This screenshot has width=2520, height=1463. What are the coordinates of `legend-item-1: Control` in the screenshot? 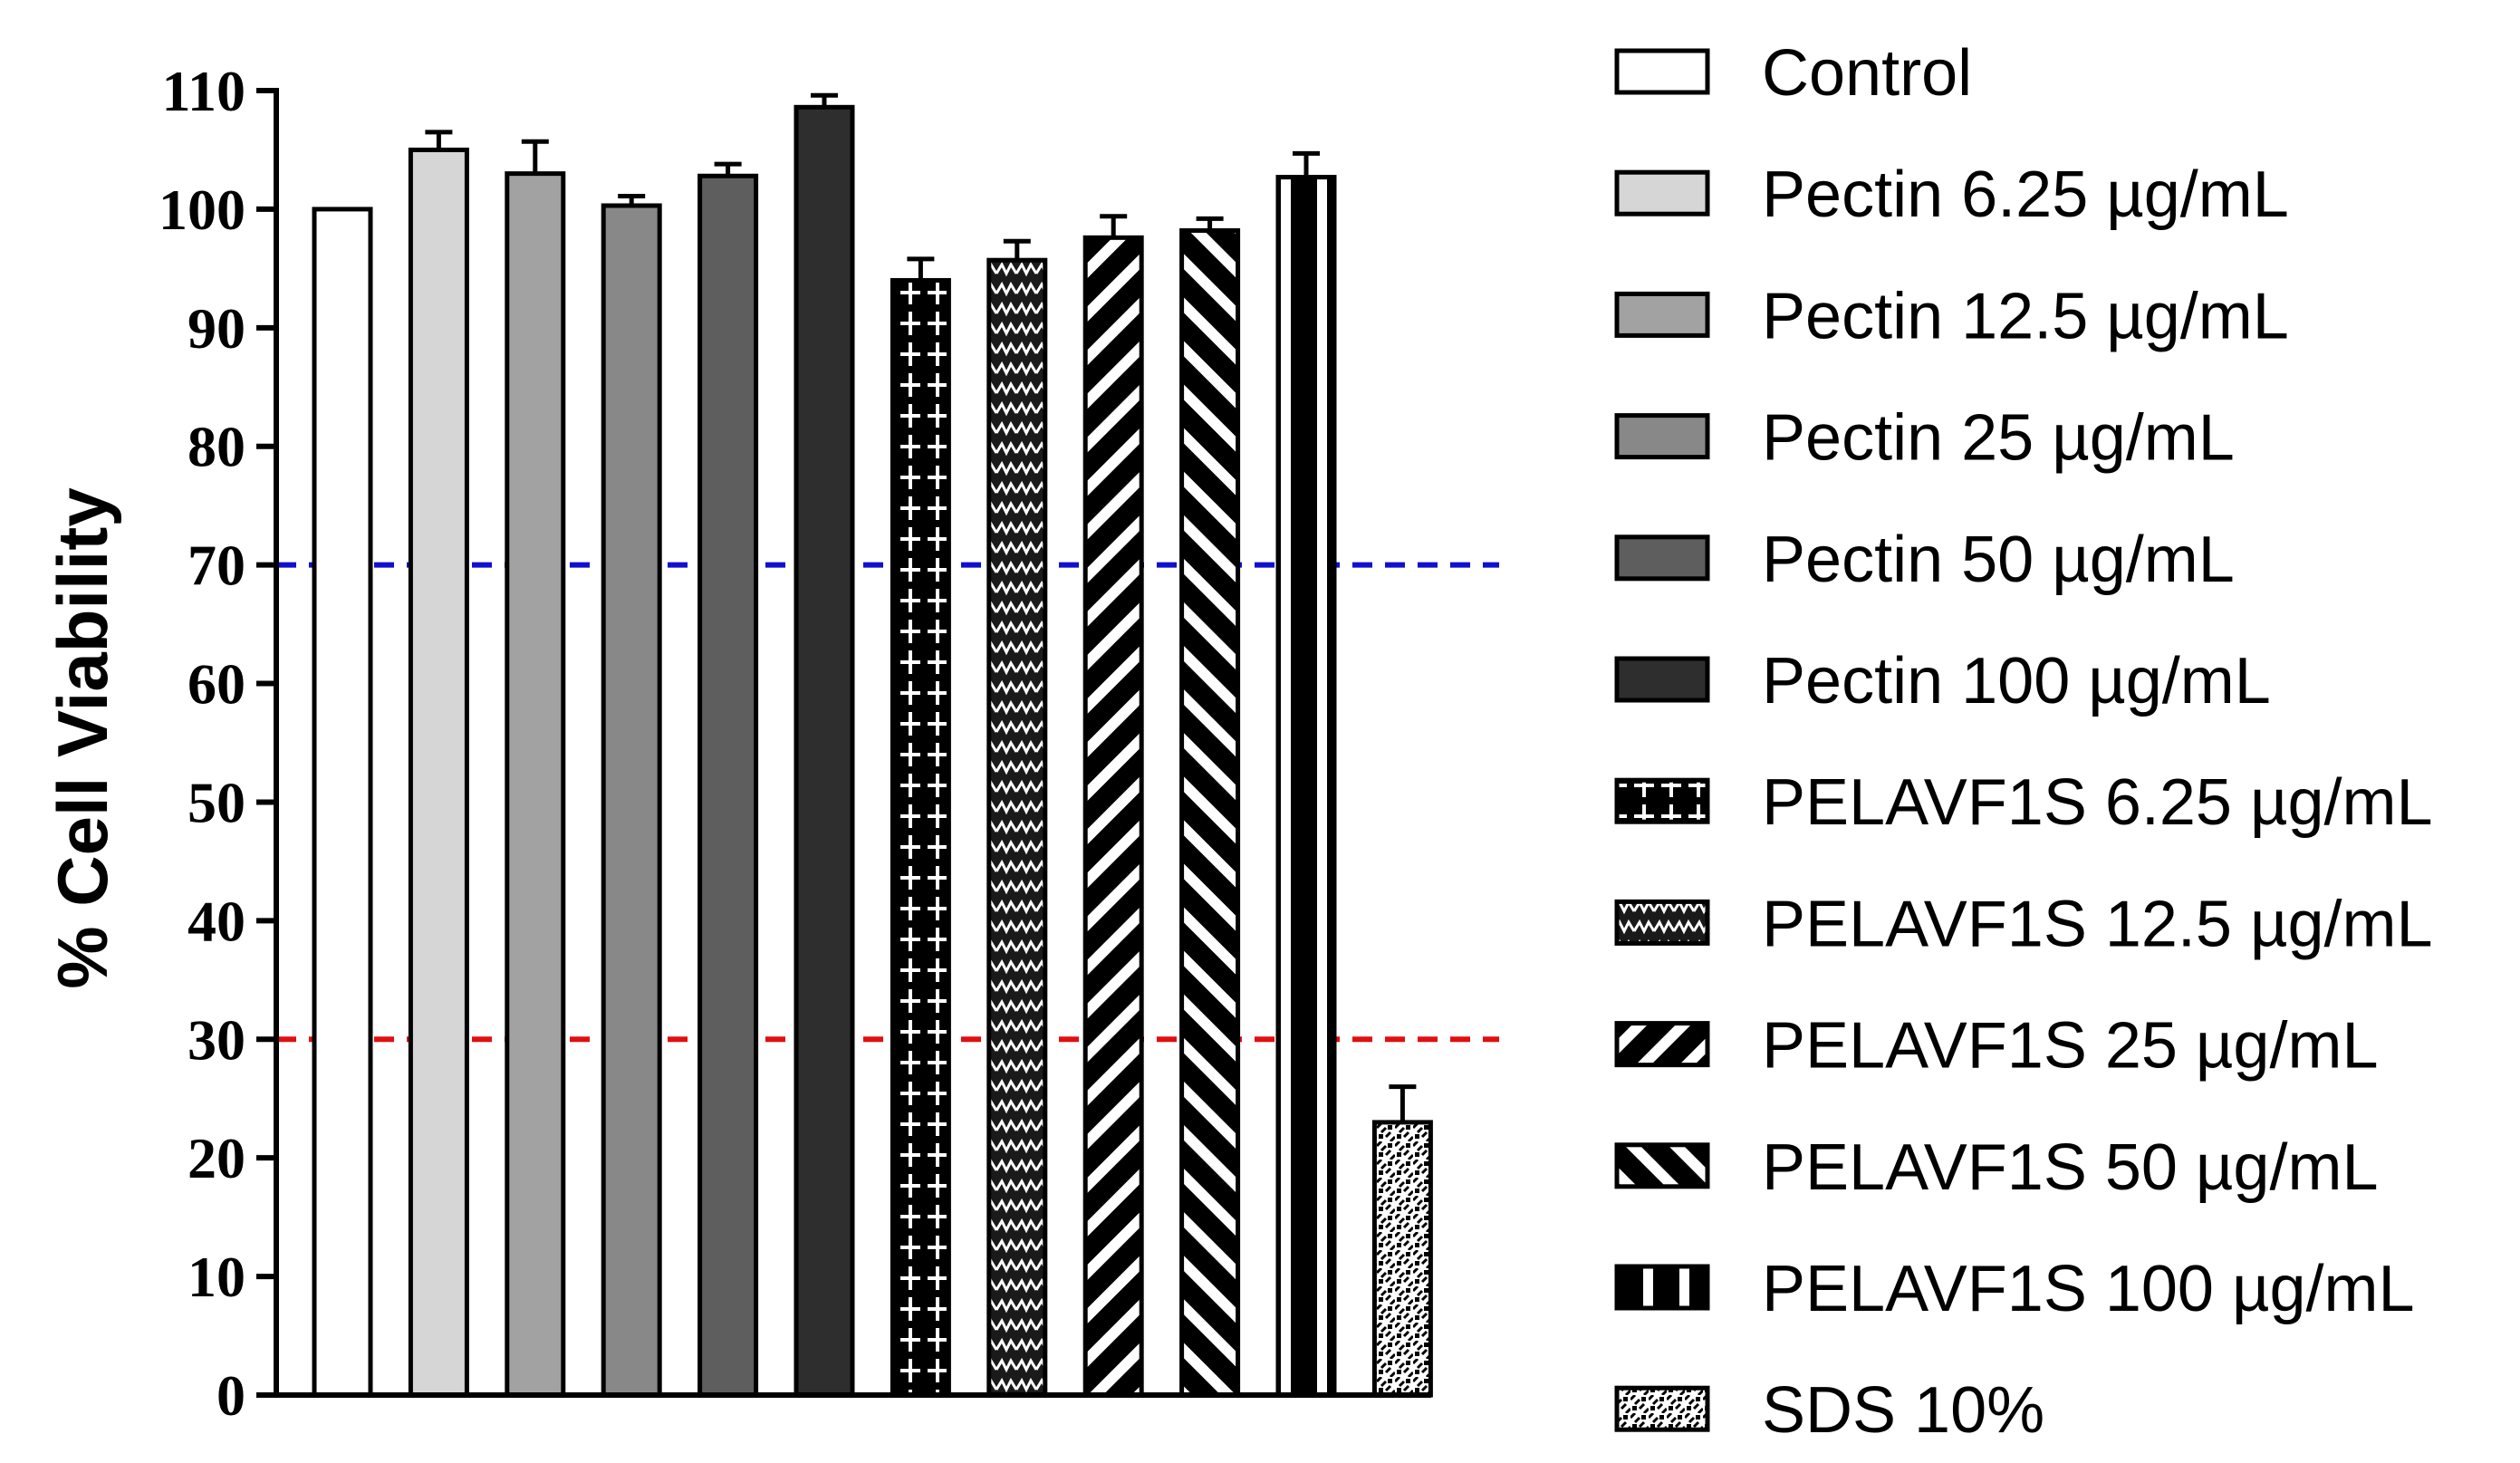 It's located at (1793, 73).